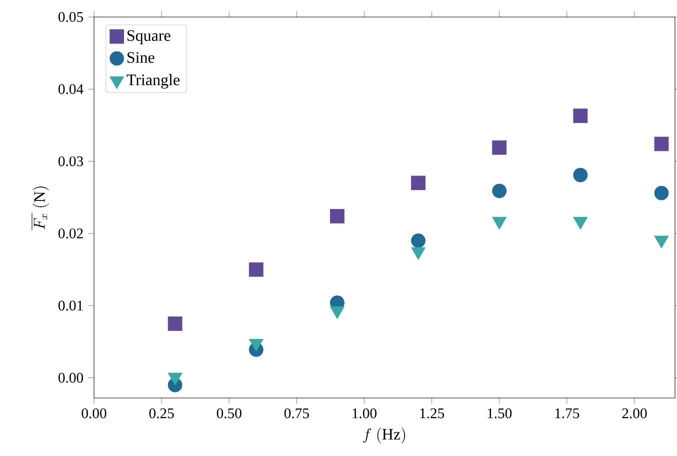 The height and width of the screenshot is (456, 677). Describe the element at coordinates (229, 413) in the screenshot. I see `x-tick-label: 0.50` at that location.